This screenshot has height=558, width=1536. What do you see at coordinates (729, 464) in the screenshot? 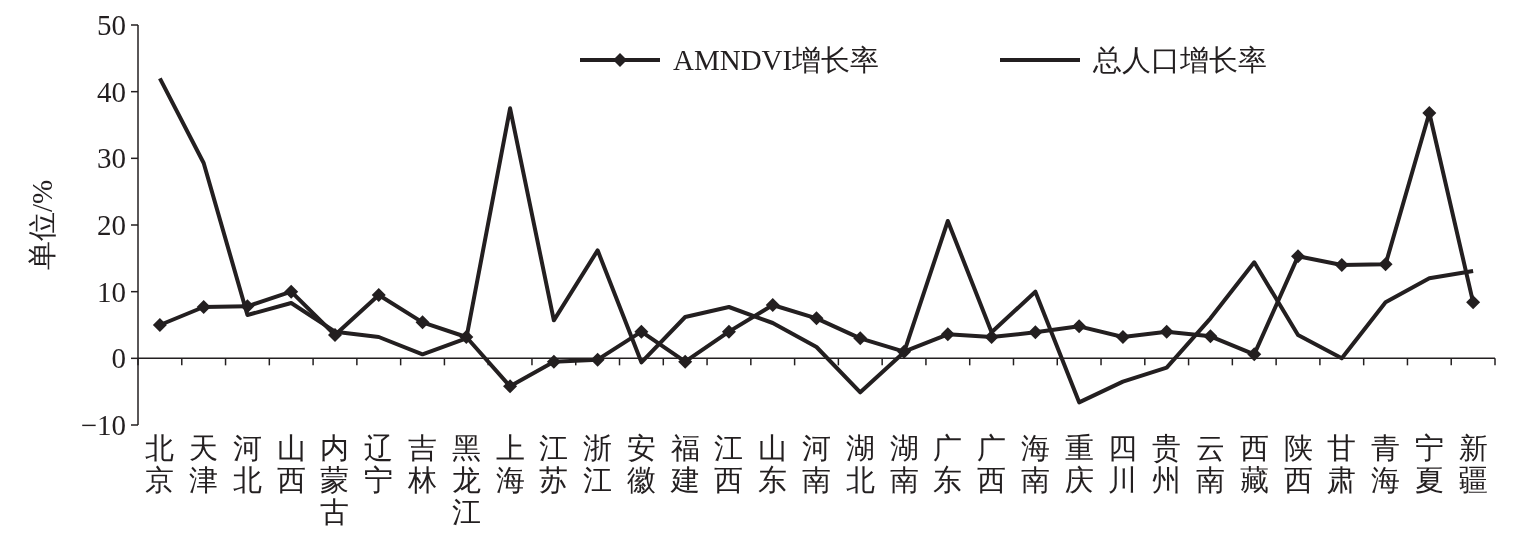
I see `x-tick-label: 江西` at bounding box center [729, 464].